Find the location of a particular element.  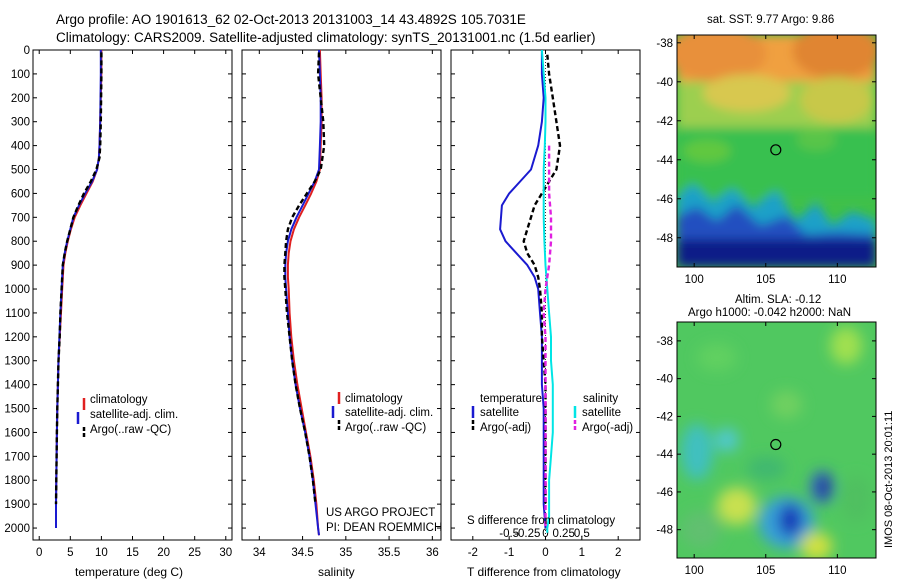

map-y-tick-label: -46 is located at coordinates (664, 493).